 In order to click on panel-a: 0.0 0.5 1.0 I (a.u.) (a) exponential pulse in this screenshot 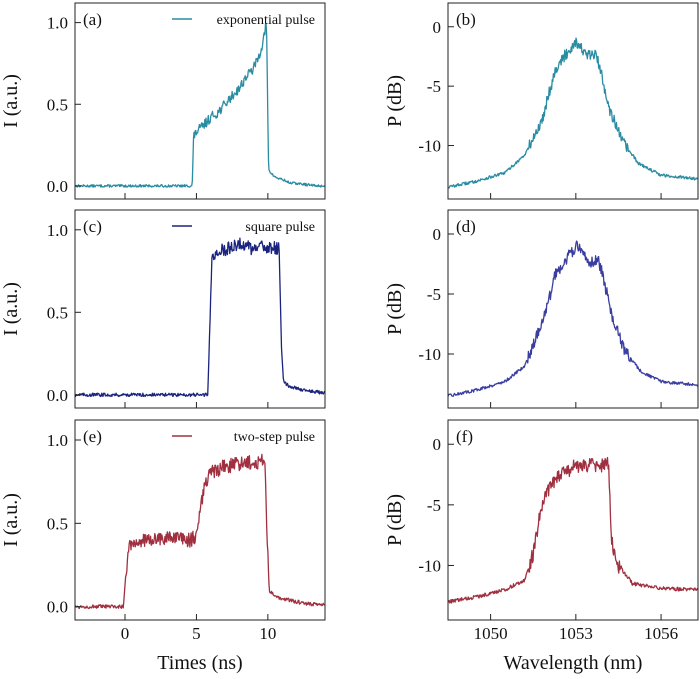, I will do `click(163, 101)`.